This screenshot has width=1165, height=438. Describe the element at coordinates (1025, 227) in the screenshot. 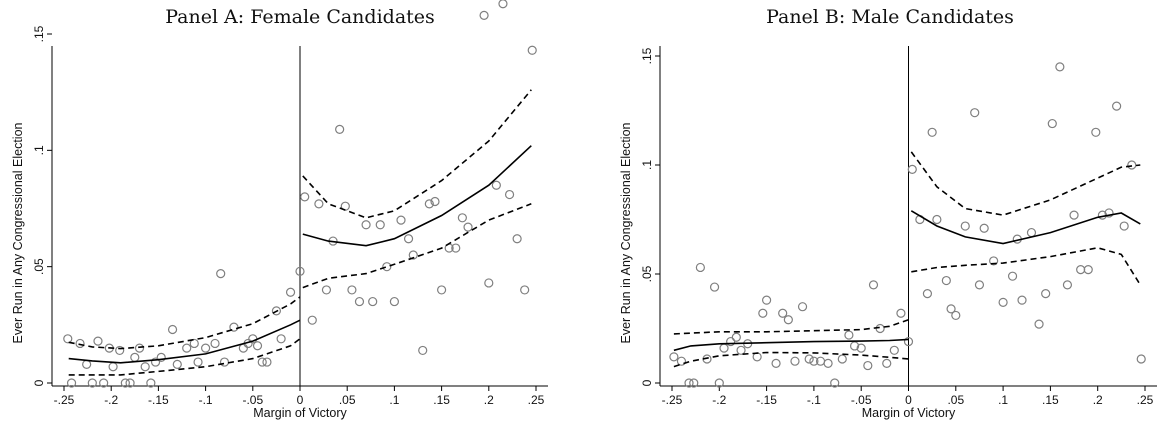

I see `panel-b-fit-line-right` at that location.